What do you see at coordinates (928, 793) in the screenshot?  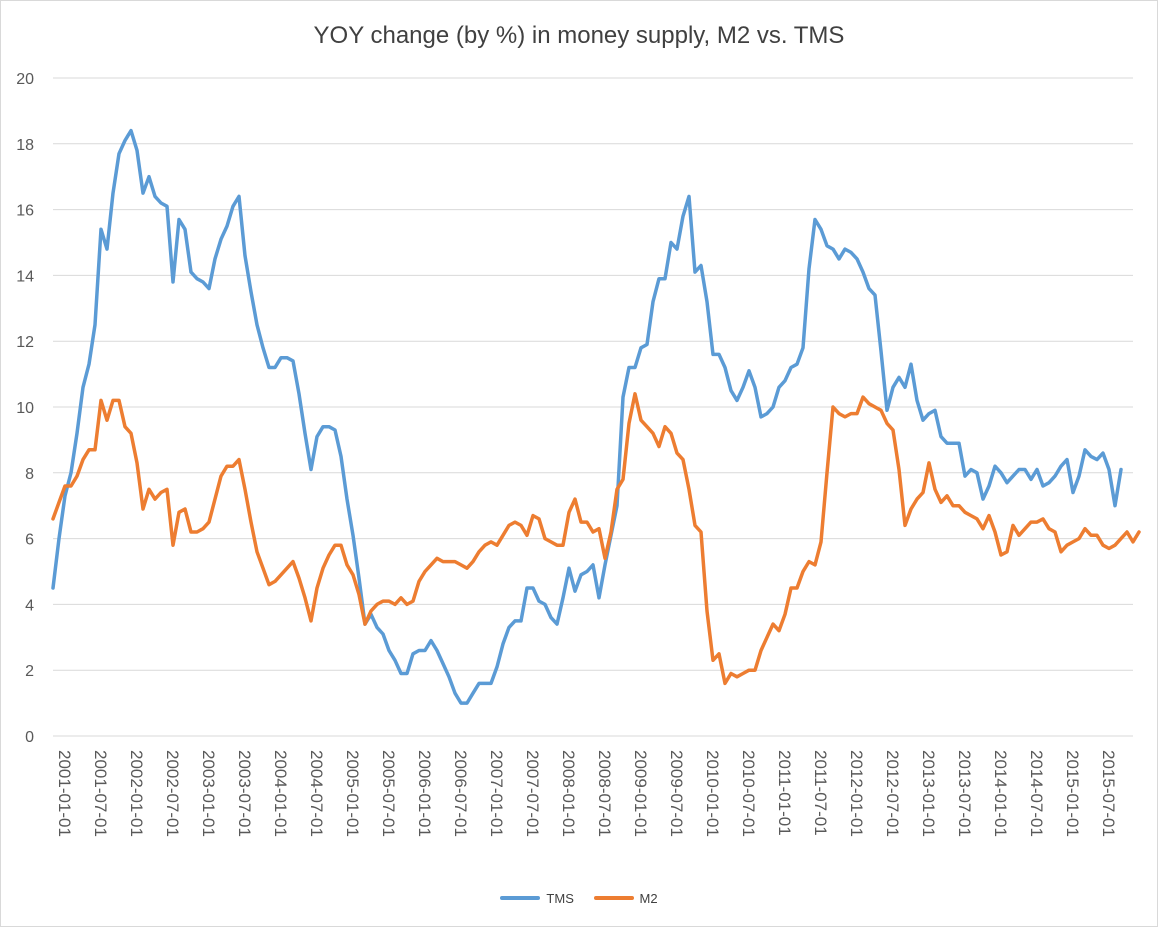 I see `x-tick-label: 2013-01-01` at bounding box center [928, 793].